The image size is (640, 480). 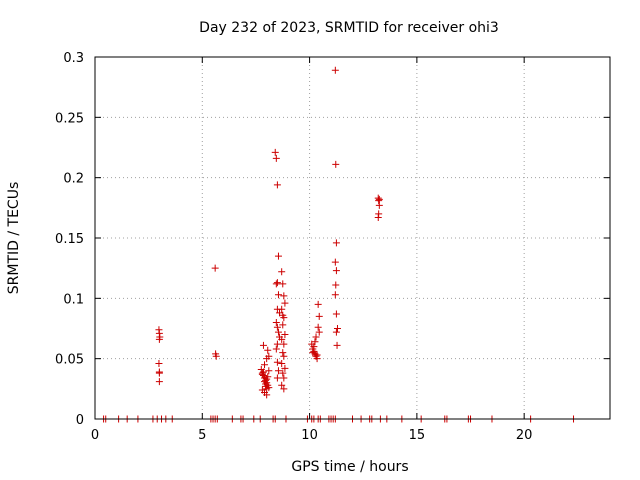 What do you see at coordinates (309, 435) in the screenshot?
I see `x-tick-label: 10` at bounding box center [309, 435].